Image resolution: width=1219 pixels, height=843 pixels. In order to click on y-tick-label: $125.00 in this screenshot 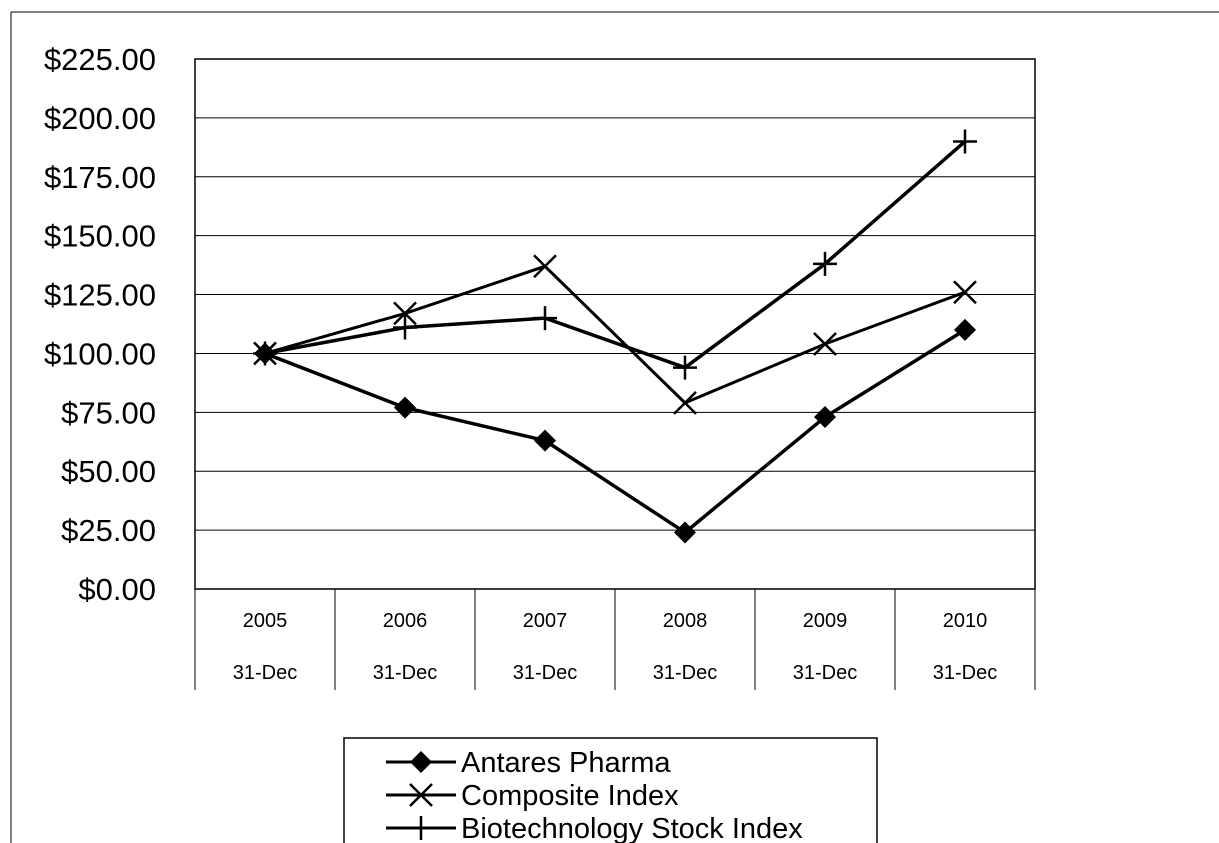, I will do `click(100, 295)`.